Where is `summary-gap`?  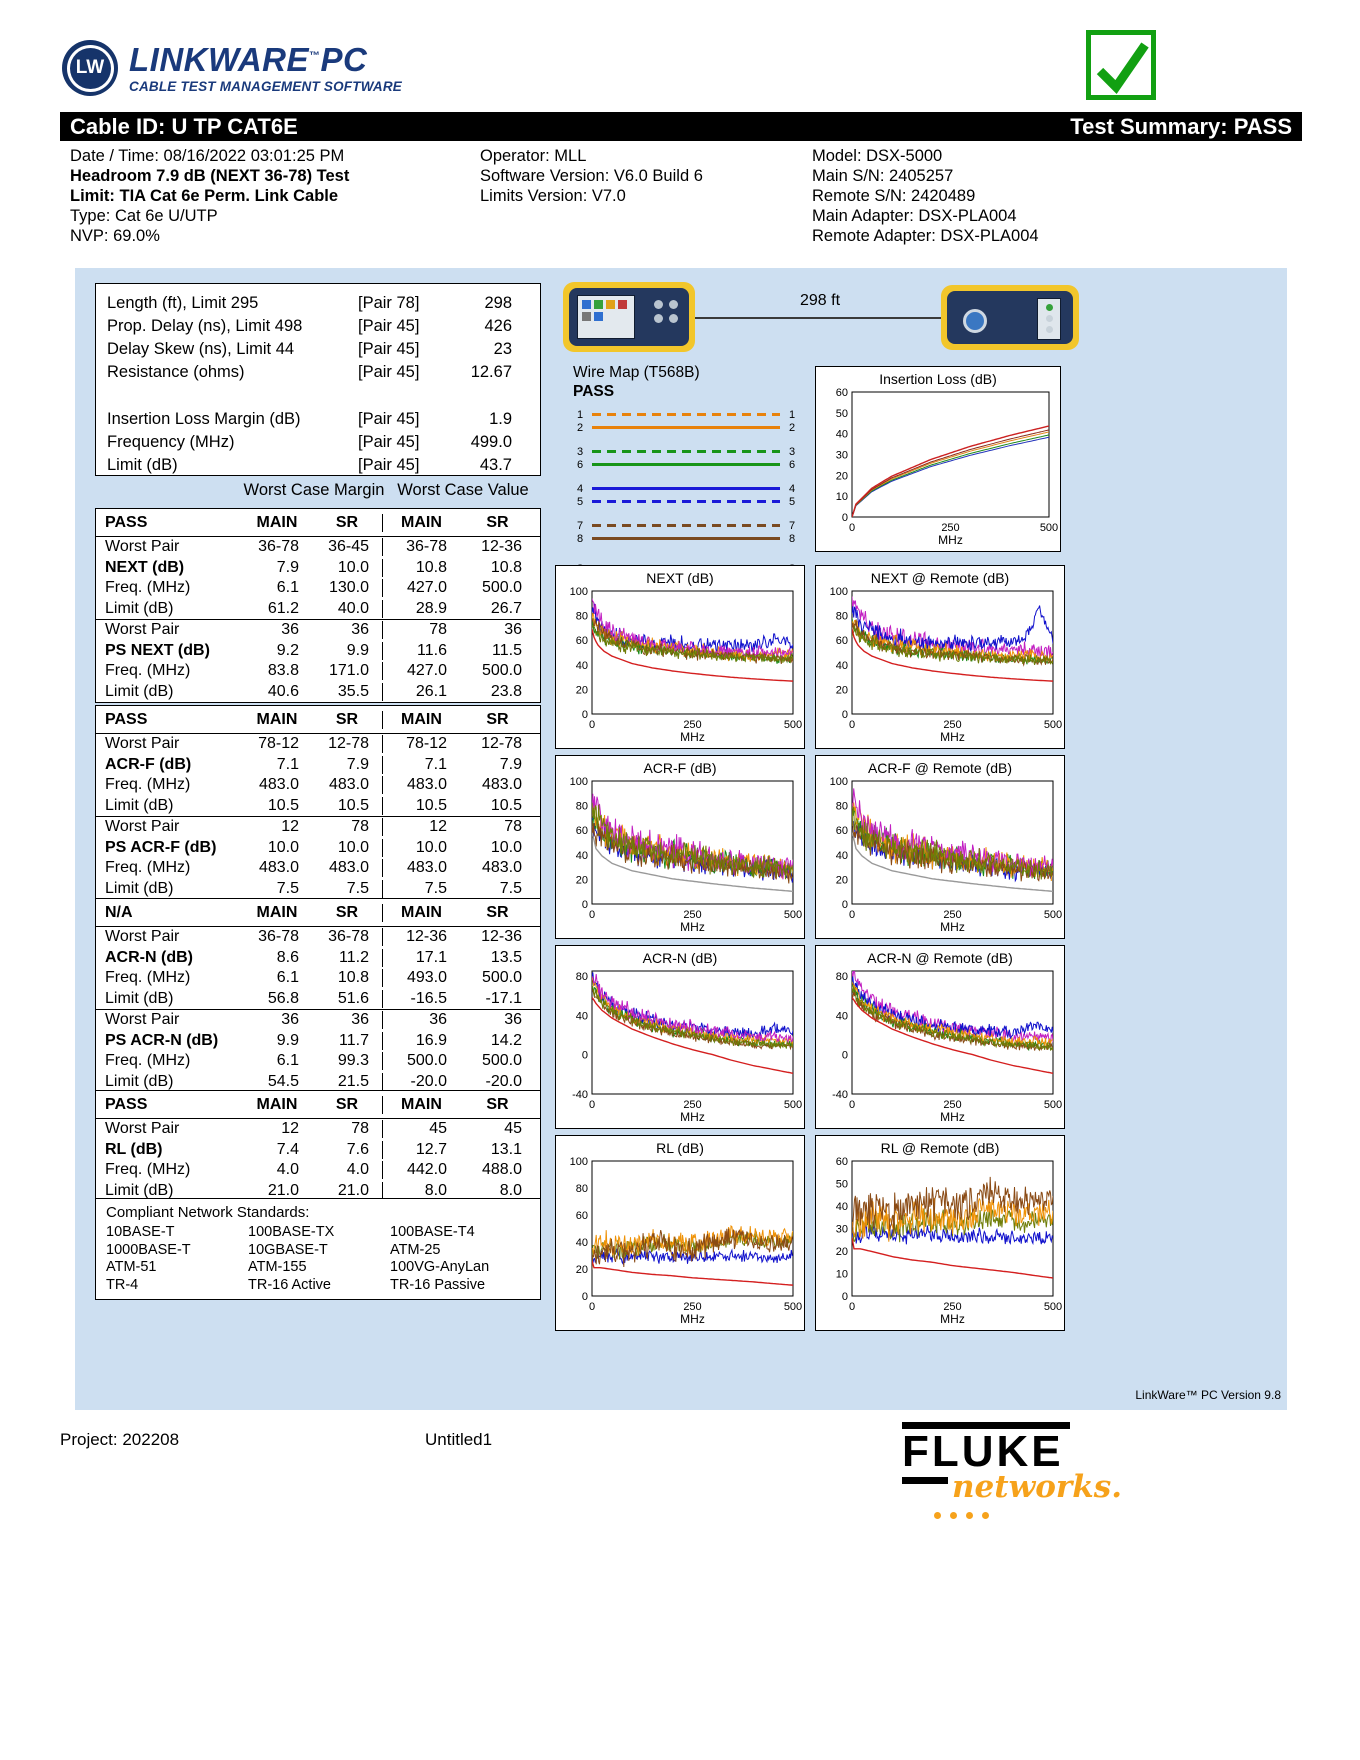 summary-gap is located at coordinates (318, 396).